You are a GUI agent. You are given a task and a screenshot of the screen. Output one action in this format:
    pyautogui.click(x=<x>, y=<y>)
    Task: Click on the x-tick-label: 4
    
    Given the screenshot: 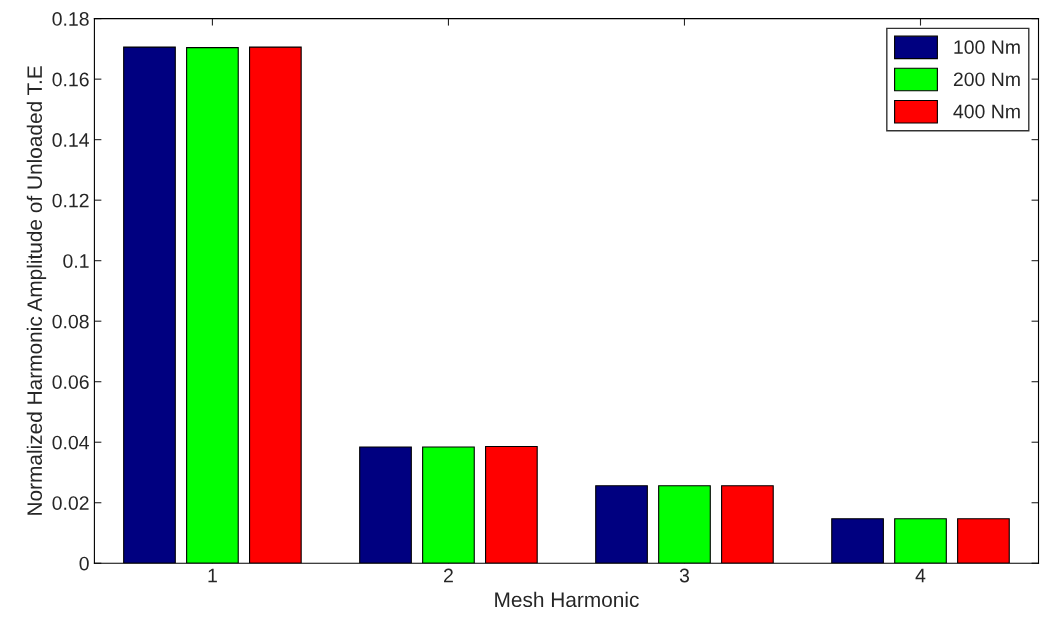 What is the action you would take?
    pyautogui.click(x=920, y=575)
    